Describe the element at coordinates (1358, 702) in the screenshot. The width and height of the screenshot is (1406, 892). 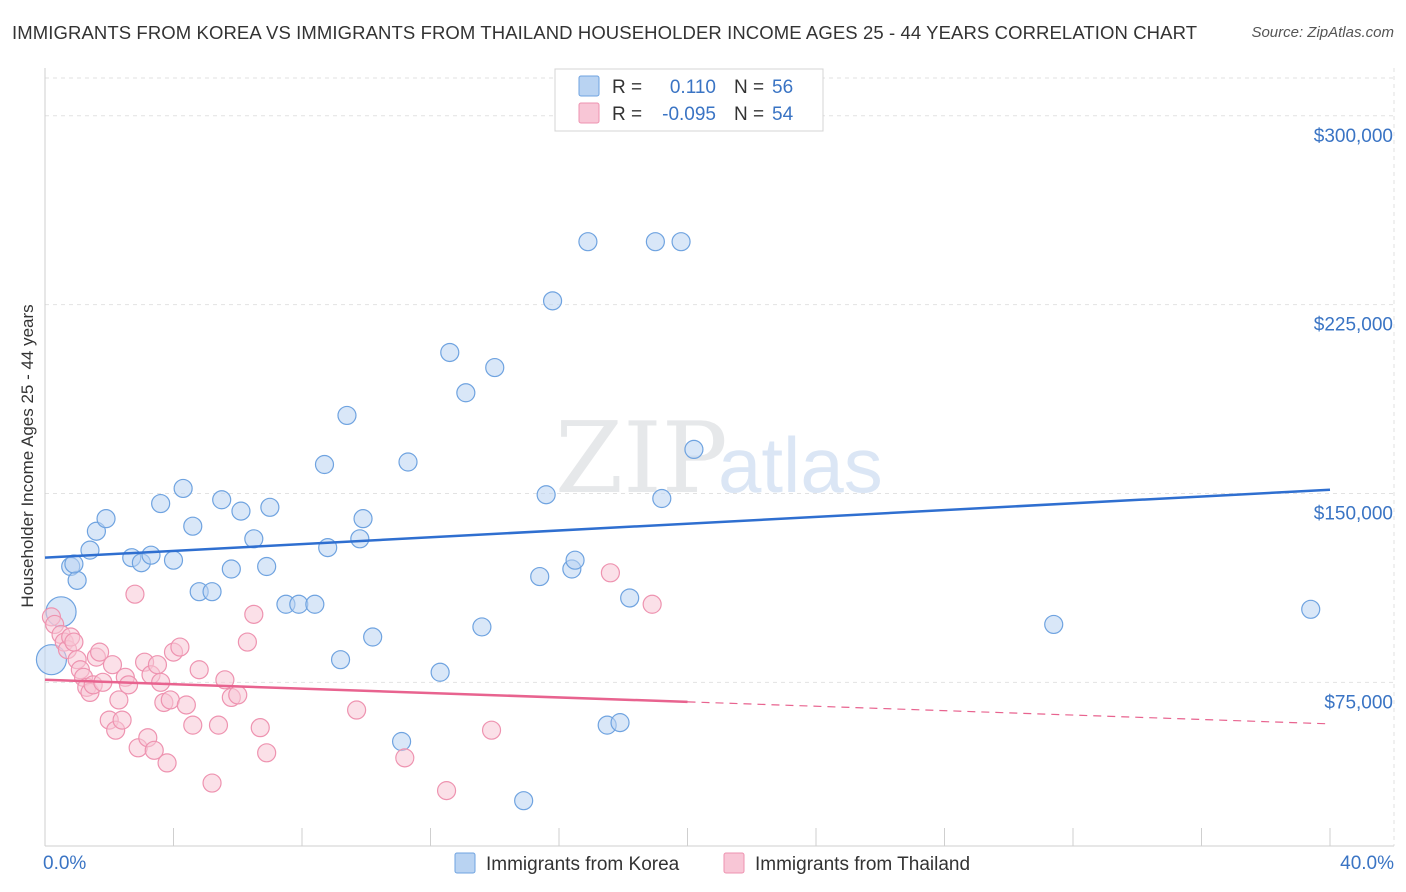
I see `y-tick-label-0: $75,000` at that location.